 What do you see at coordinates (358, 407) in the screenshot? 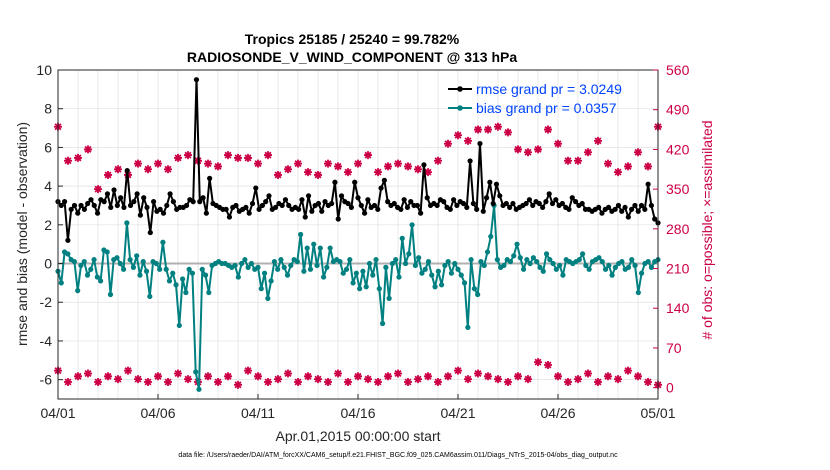
I see `x-axis-ticks: 04/01 04/06 04/11 04/16 04/21 04/26 05/01` at bounding box center [358, 407].